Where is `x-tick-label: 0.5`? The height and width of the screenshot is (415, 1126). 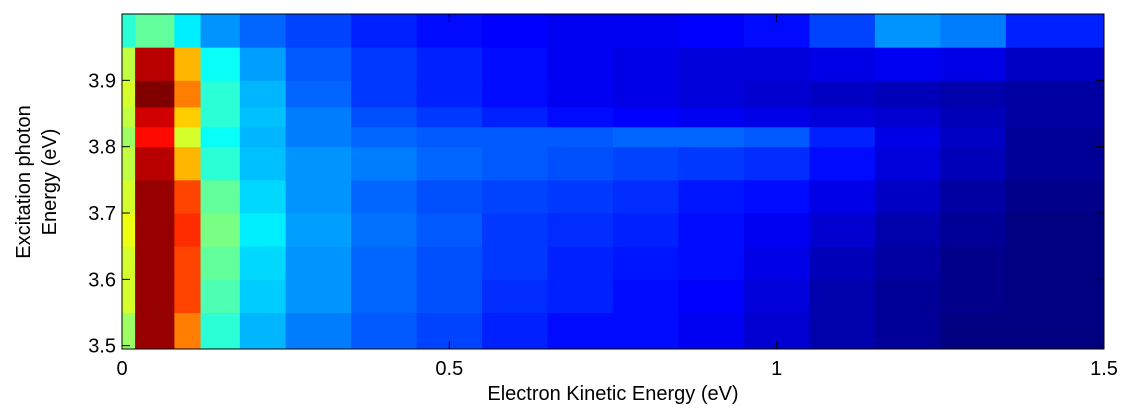 x-tick-label: 0.5 is located at coordinates (449, 369).